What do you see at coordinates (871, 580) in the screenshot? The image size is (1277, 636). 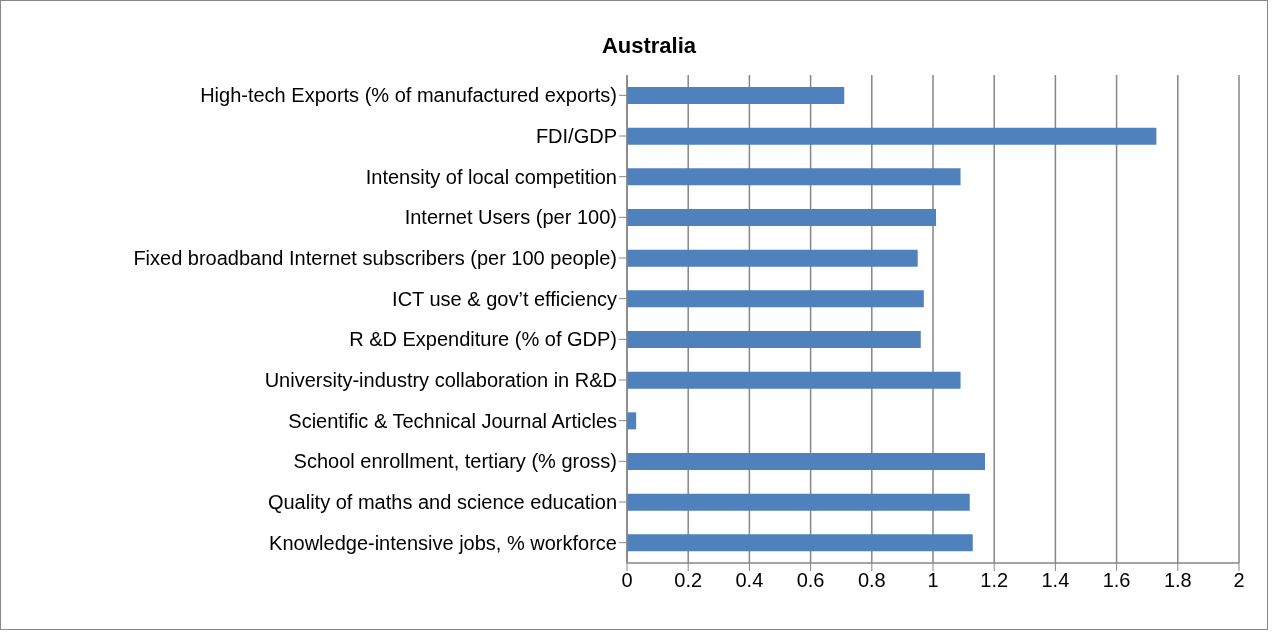 I see `x-tick-label: 0.8` at bounding box center [871, 580].